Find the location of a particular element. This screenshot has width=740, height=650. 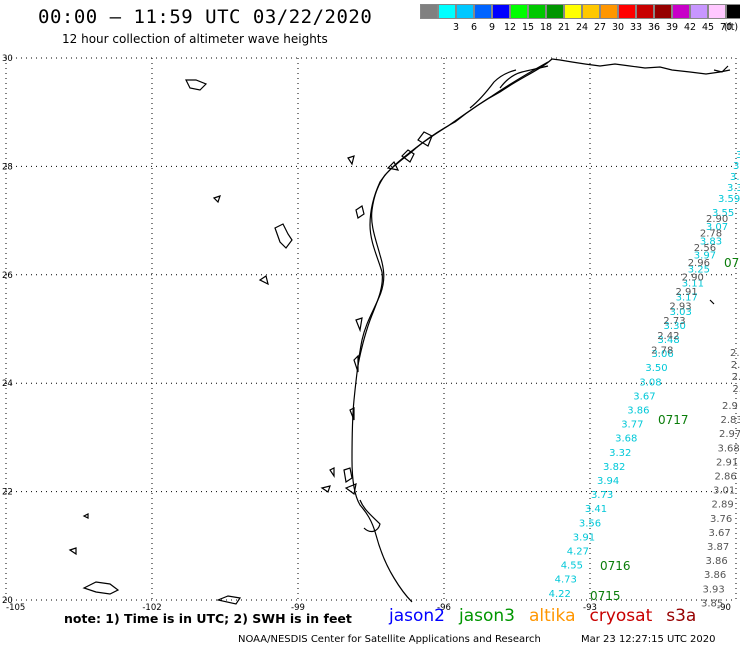

swh-value-gray: 3.93 is located at coordinates (714, 589).